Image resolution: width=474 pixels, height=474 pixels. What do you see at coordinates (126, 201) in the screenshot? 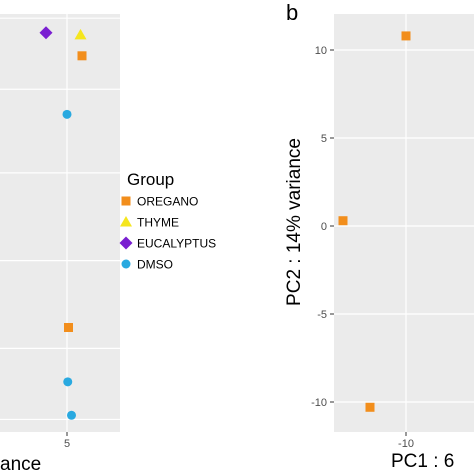
I see `legend-key-oregano` at bounding box center [126, 201].